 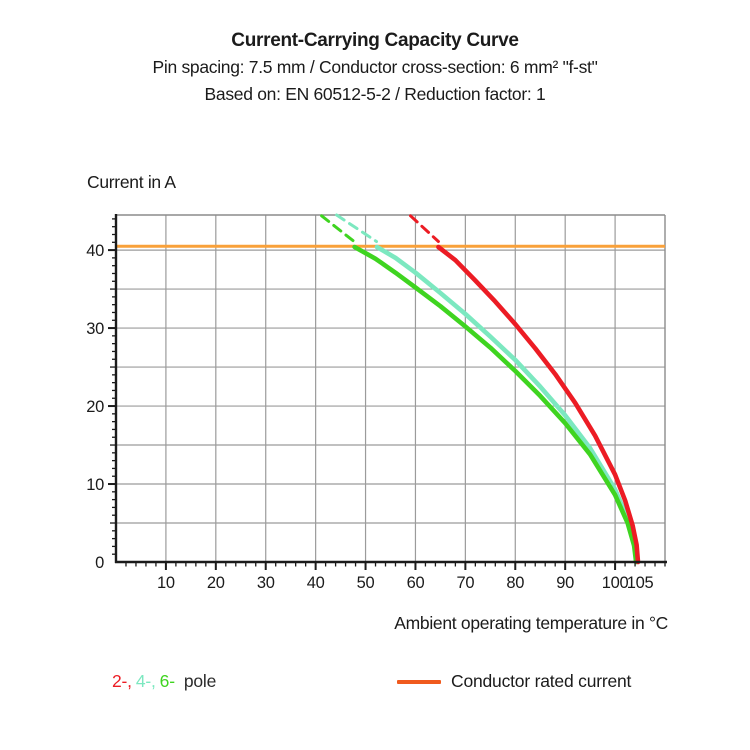 I want to click on curve-2-pole-solid, so click(x=538, y=404).